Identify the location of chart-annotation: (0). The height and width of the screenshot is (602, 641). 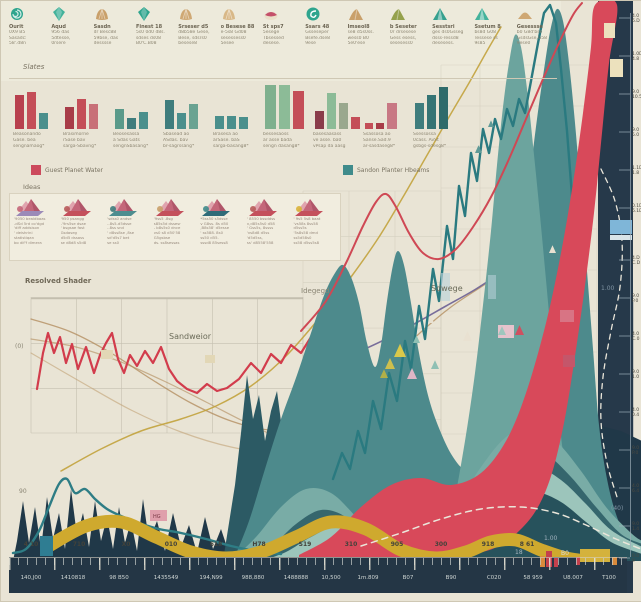
(19, 346).